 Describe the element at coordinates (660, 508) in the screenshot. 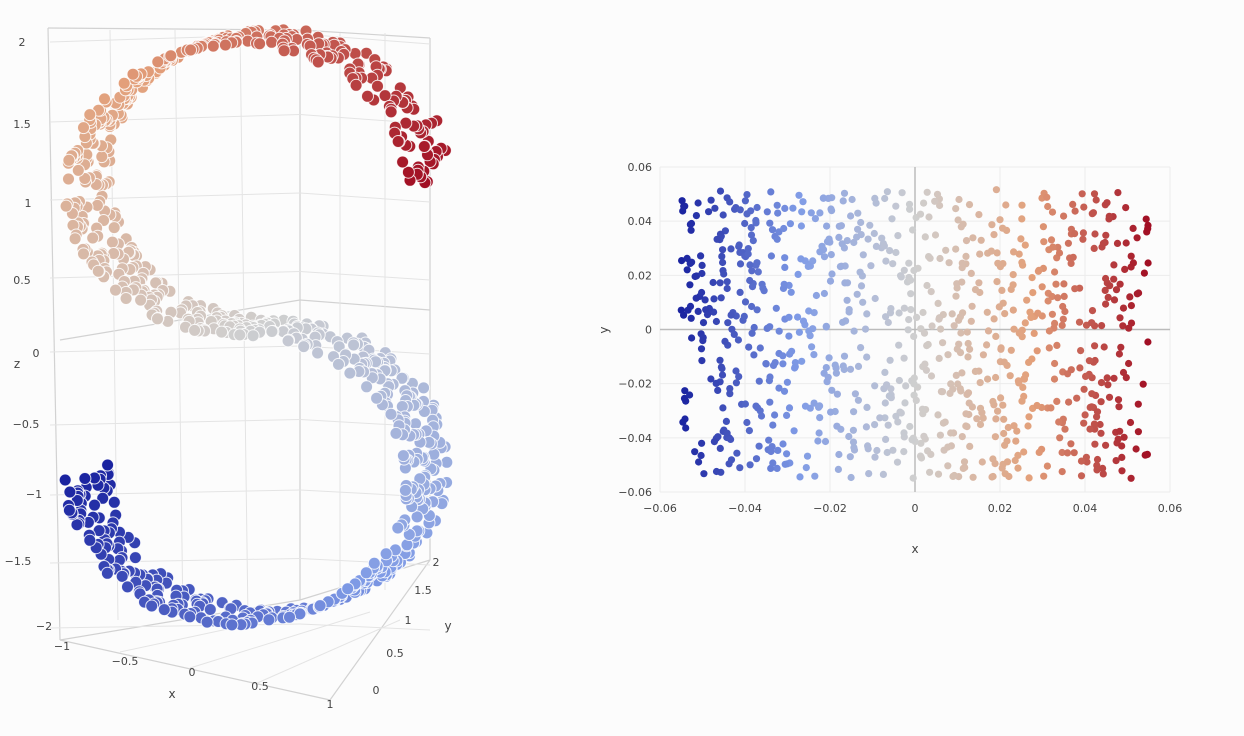

I see `x-tick-label: −0.06` at that location.